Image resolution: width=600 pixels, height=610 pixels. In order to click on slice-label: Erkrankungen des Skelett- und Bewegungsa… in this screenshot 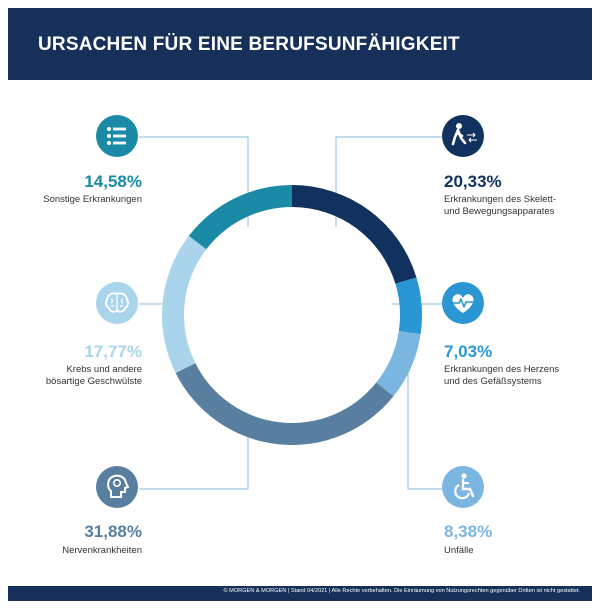, I will do `click(500, 205)`.